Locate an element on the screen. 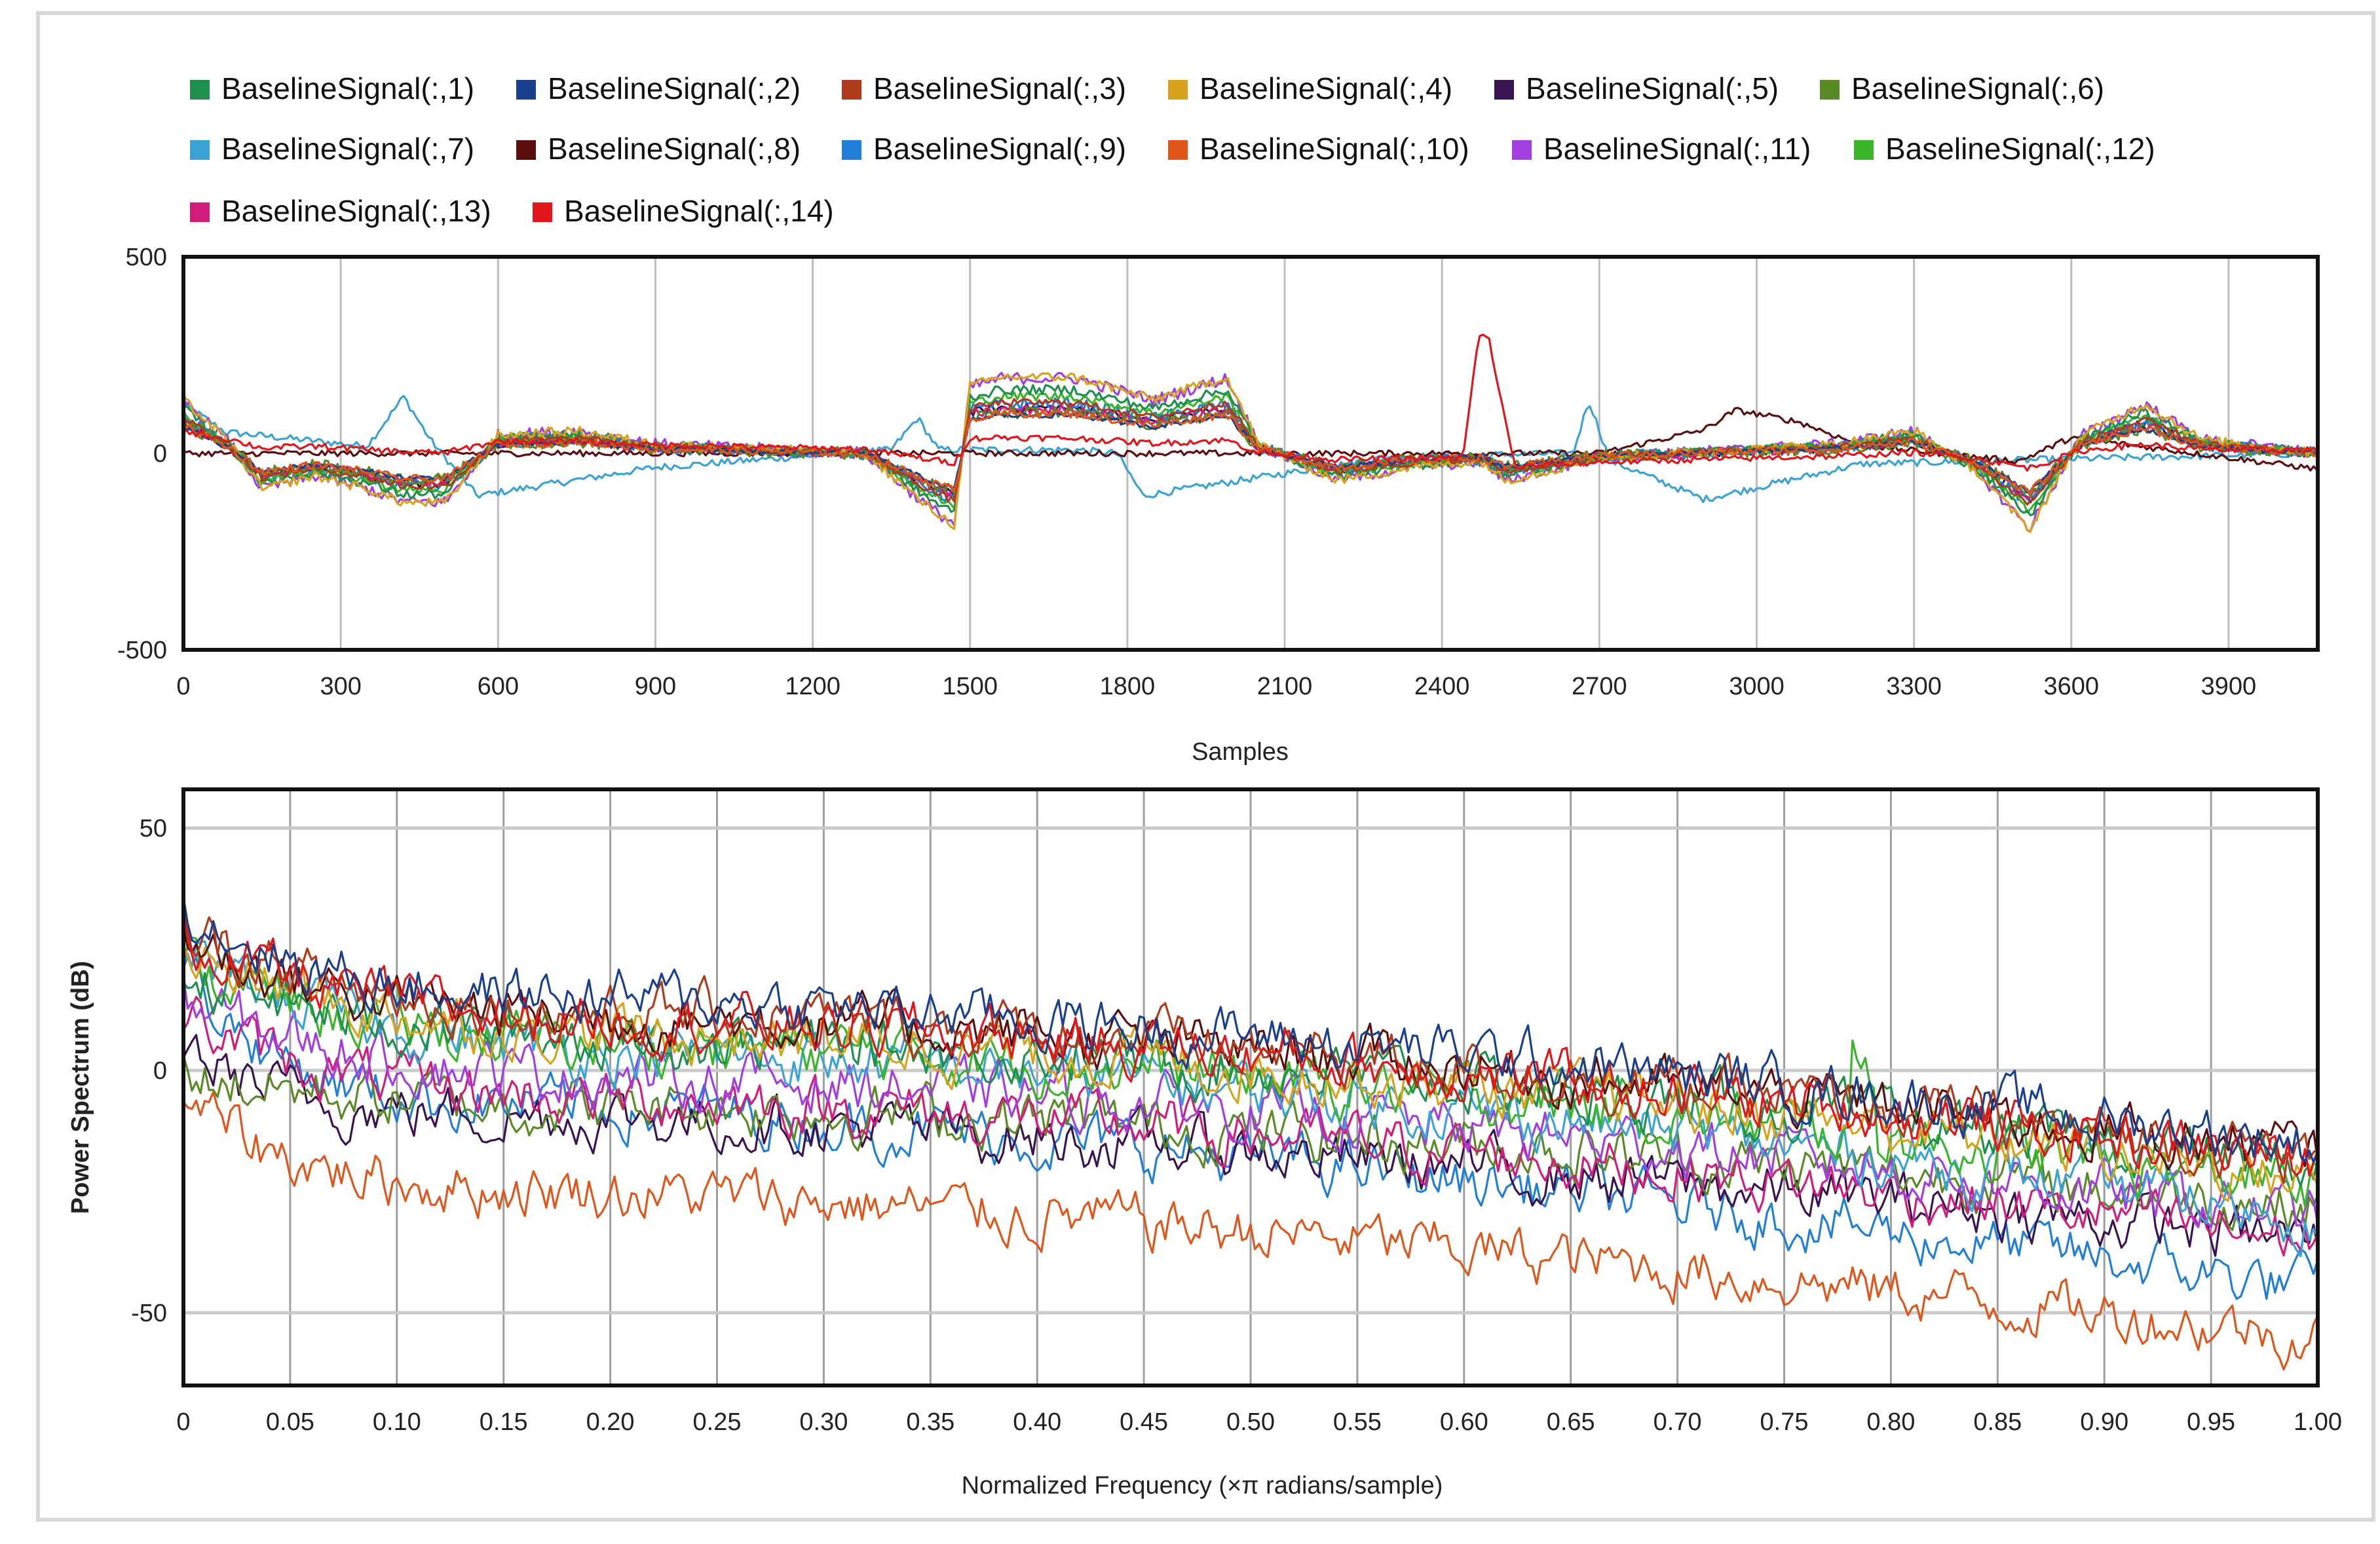 The height and width of the screenshot is (1544, 2380). time-series-x-label: Samples is located at coordinates (1240, 752).